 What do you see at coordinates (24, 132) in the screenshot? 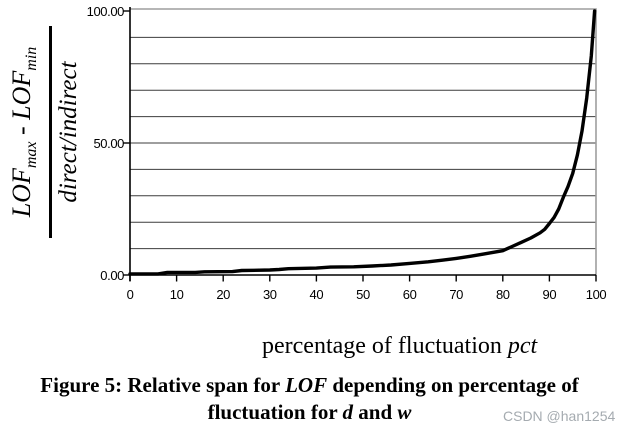
I see `y-axis-fraction-numerator: LOFmax - LOFmin` at bounding box center [24, 132].